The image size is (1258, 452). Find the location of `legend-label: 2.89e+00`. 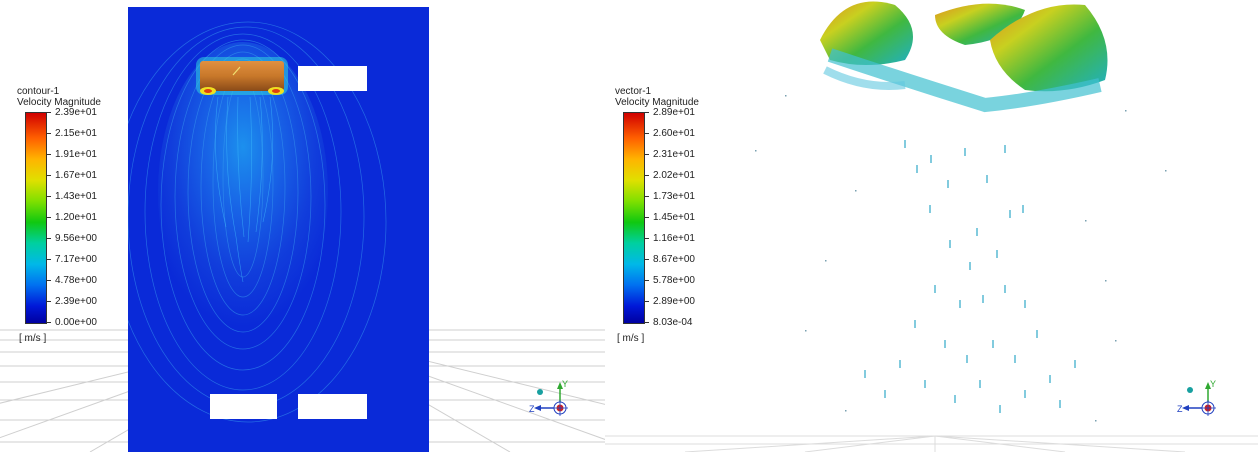

legend-label: 2.89e+00 is located at coordinates (674, 301).